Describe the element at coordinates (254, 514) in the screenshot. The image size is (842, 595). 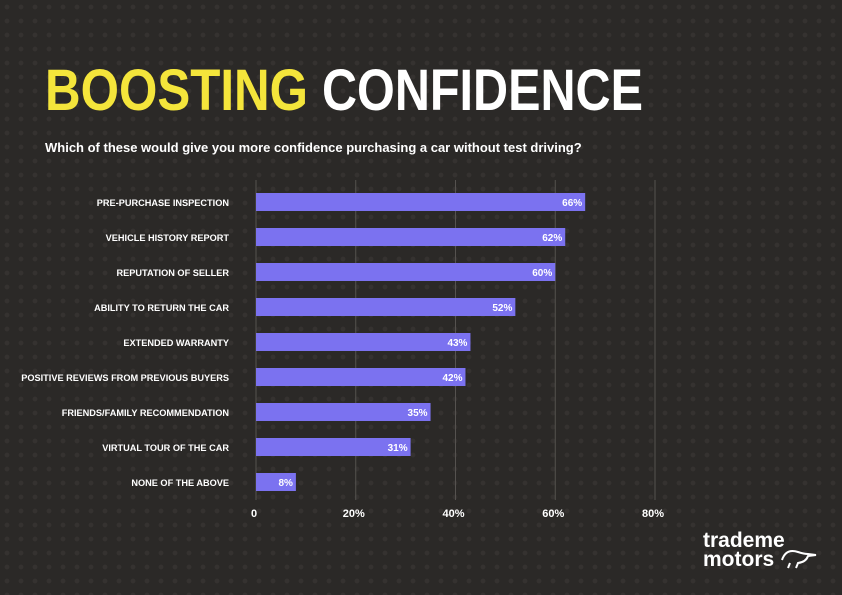
I see `x-tick-label: 0` at that location.